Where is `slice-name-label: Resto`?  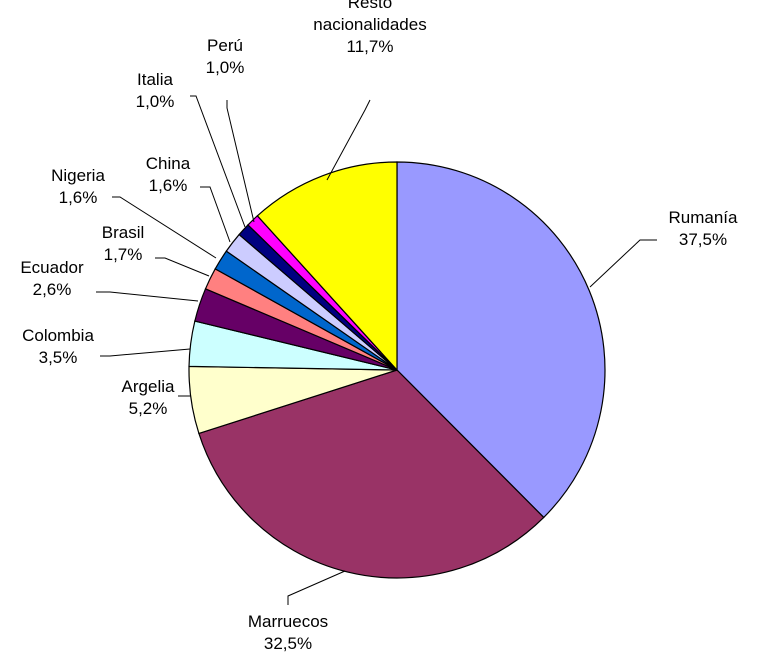
slice-name-label: Resto is located at coordinates (370, 6).